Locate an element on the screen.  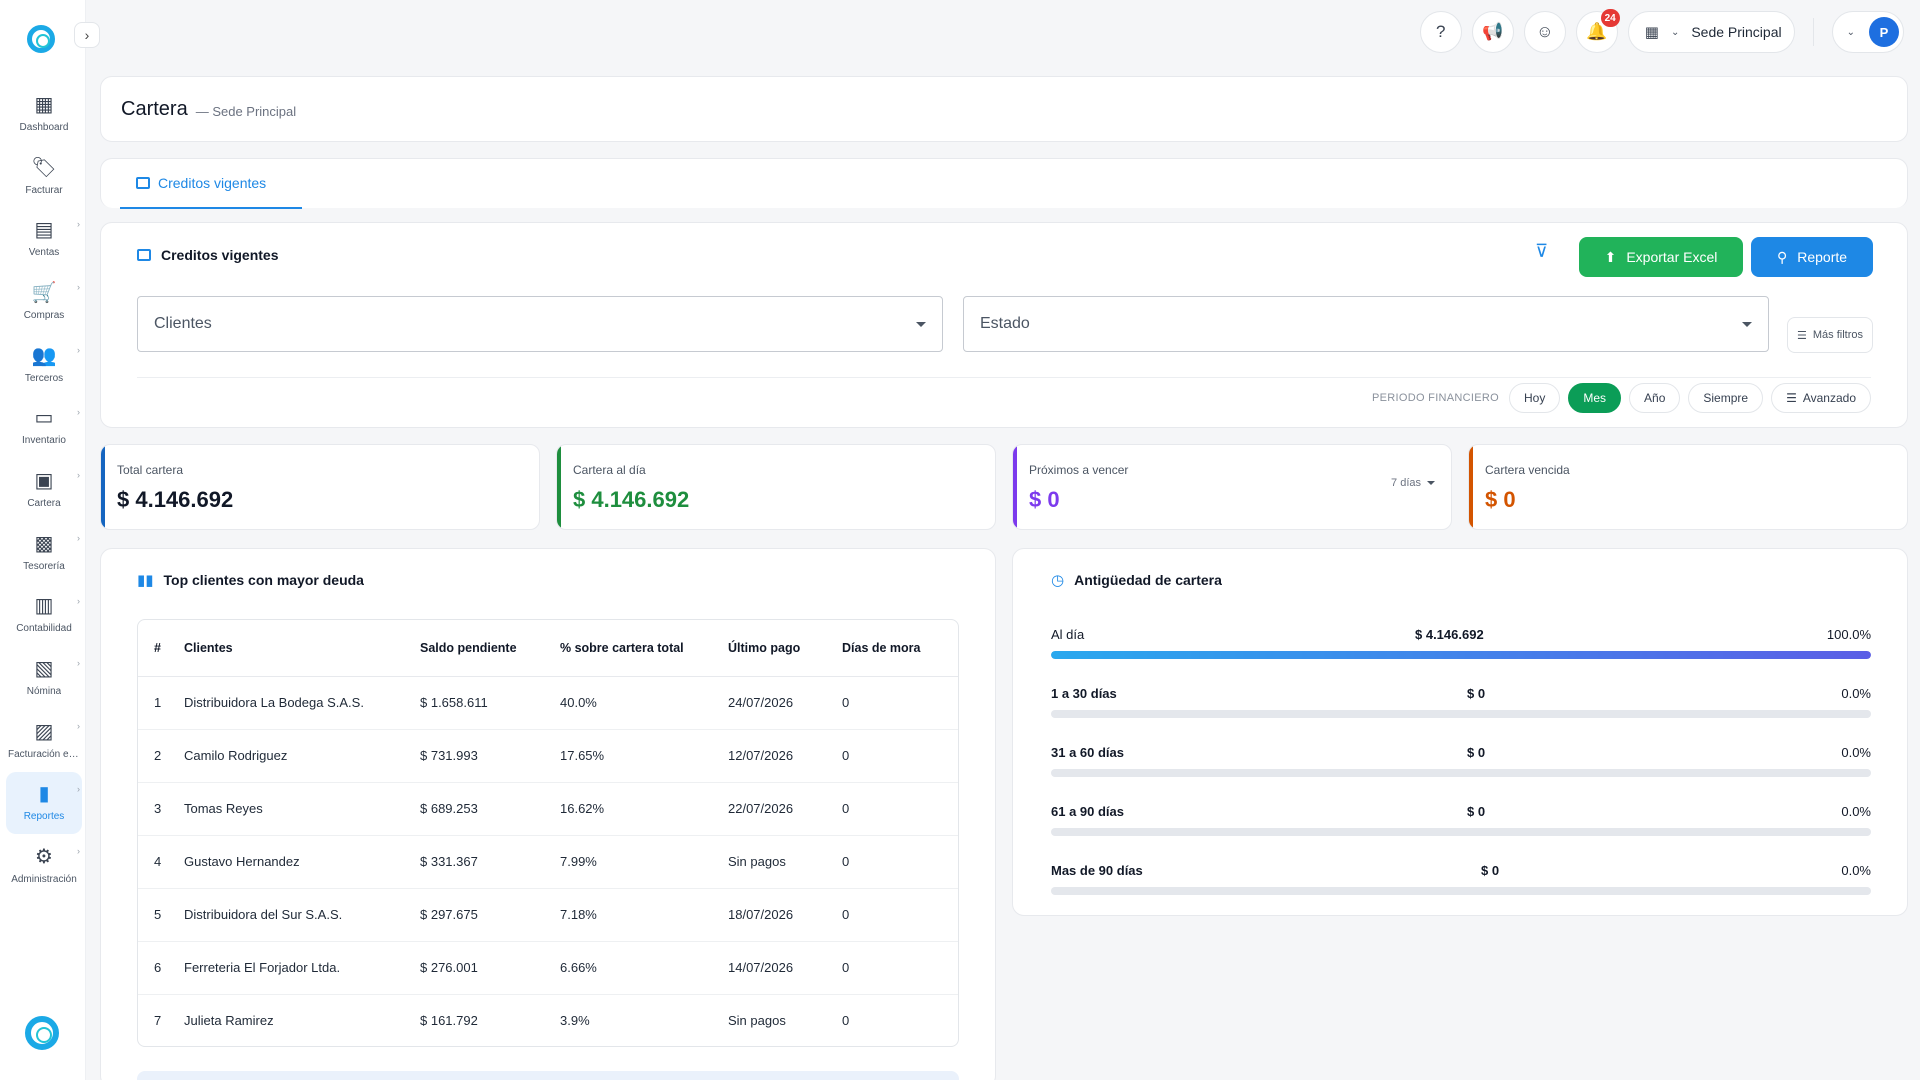
table-cell: Distribuidora La Bodega S.A.S. is located at coordinates (302, 703).